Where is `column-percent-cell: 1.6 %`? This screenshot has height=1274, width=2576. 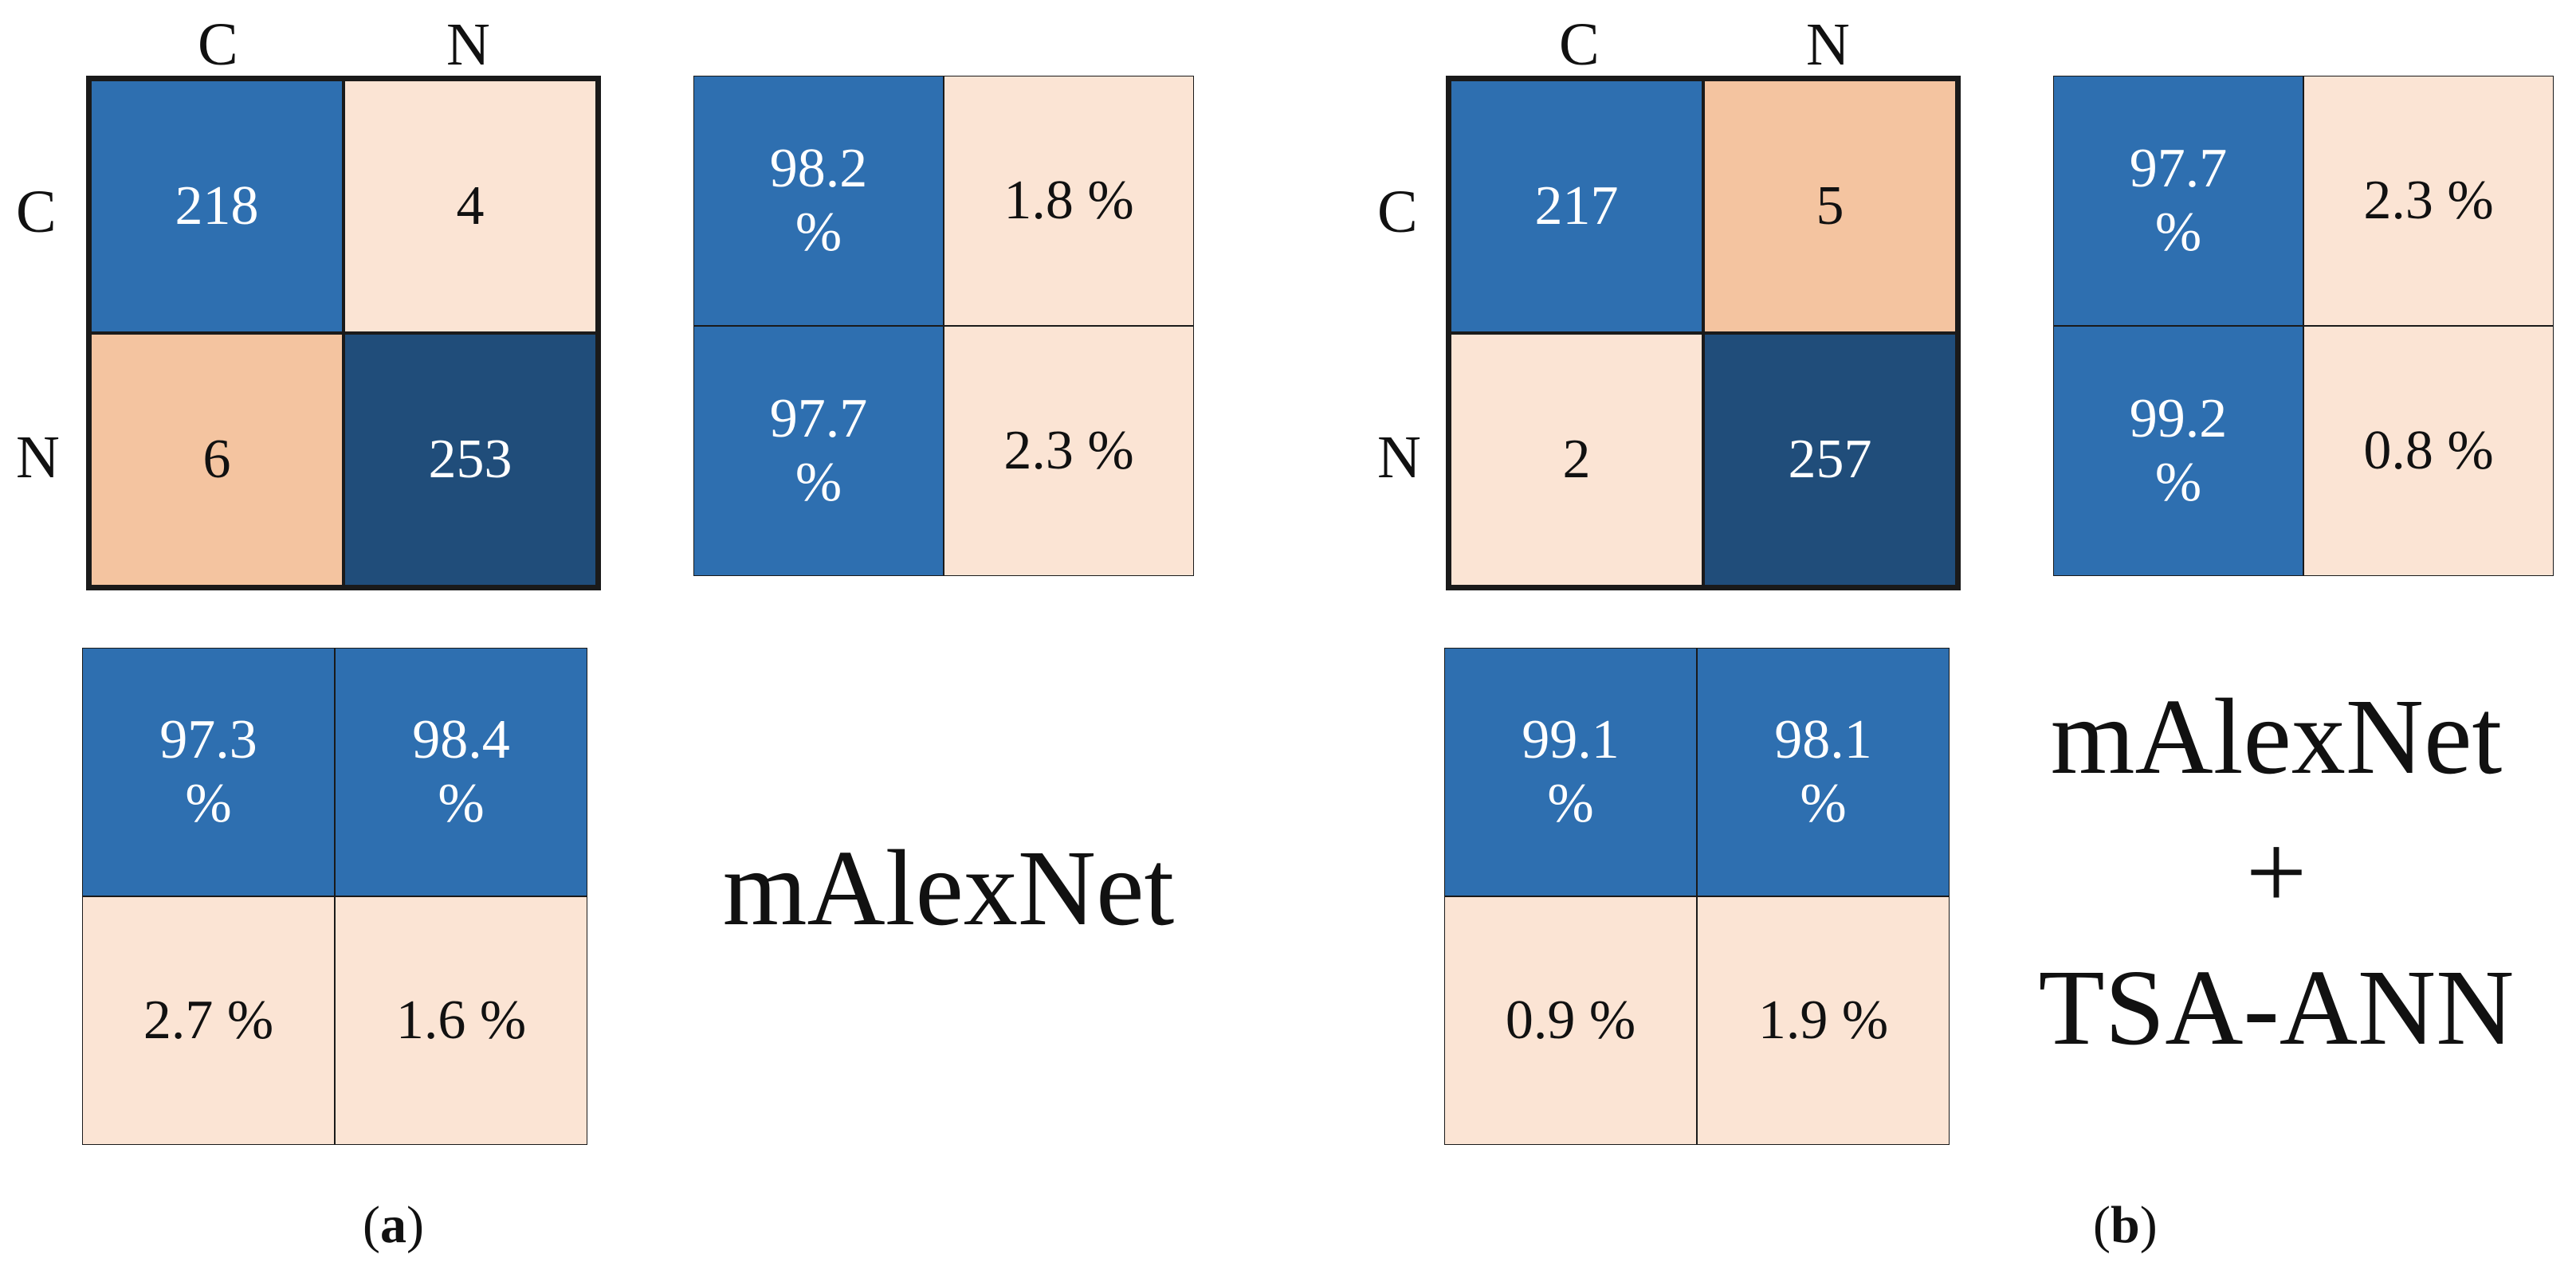
column-percent-cell: 1.6 % is located at coordinates (461, 1020).